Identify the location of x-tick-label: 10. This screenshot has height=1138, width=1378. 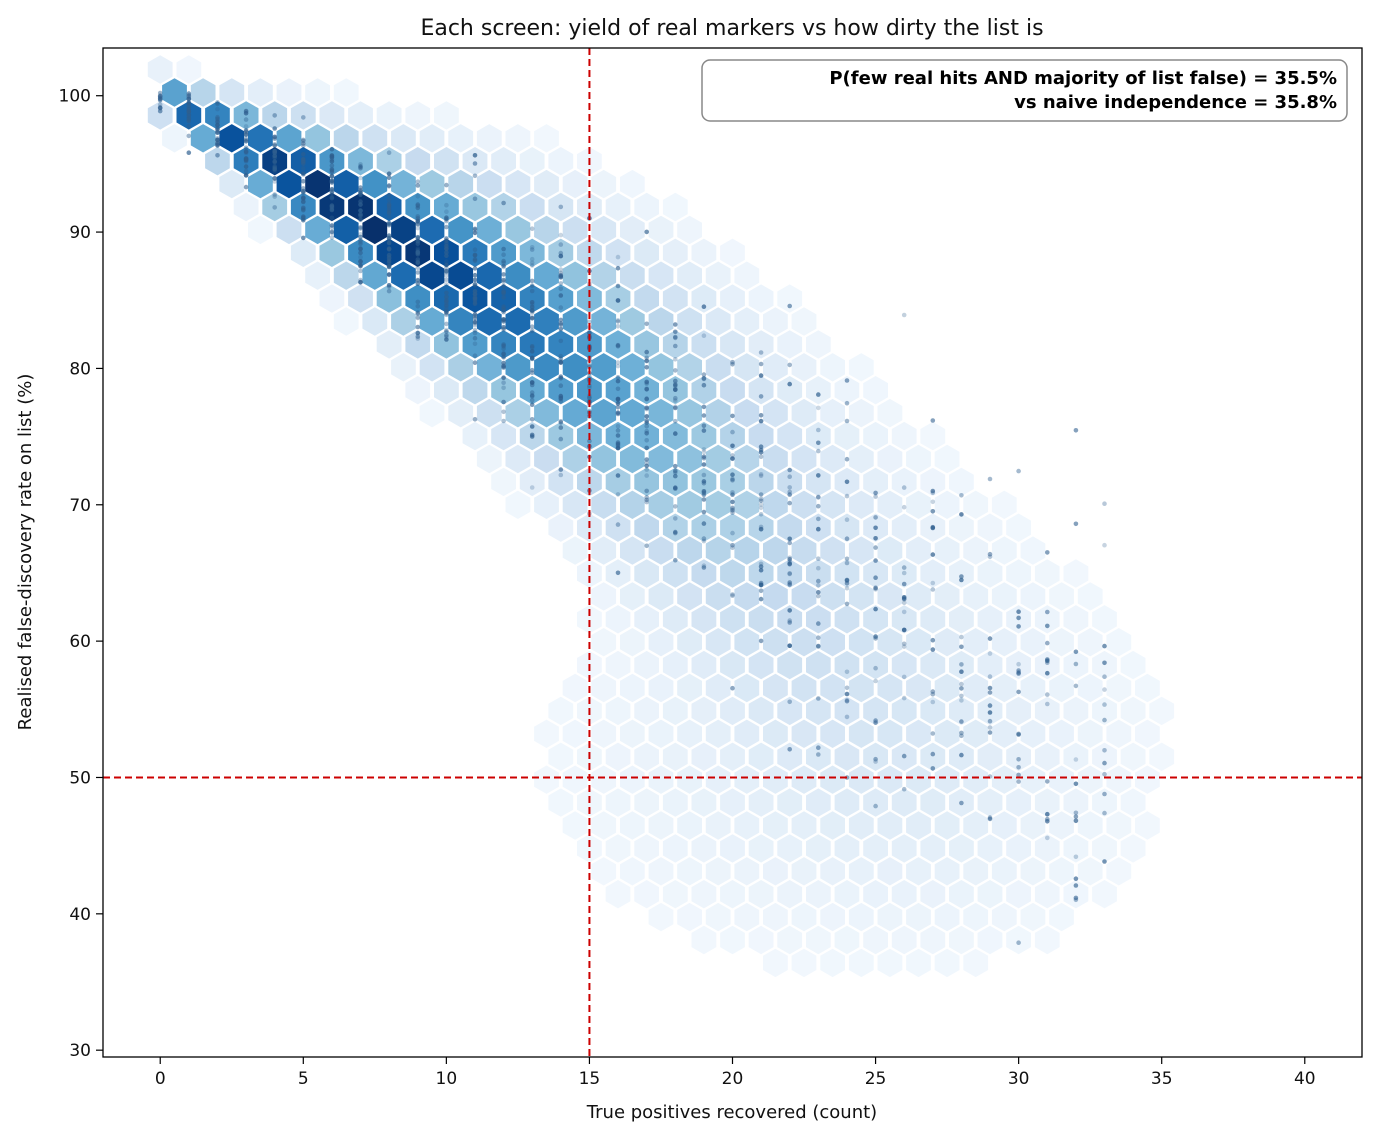
(447, 1079).